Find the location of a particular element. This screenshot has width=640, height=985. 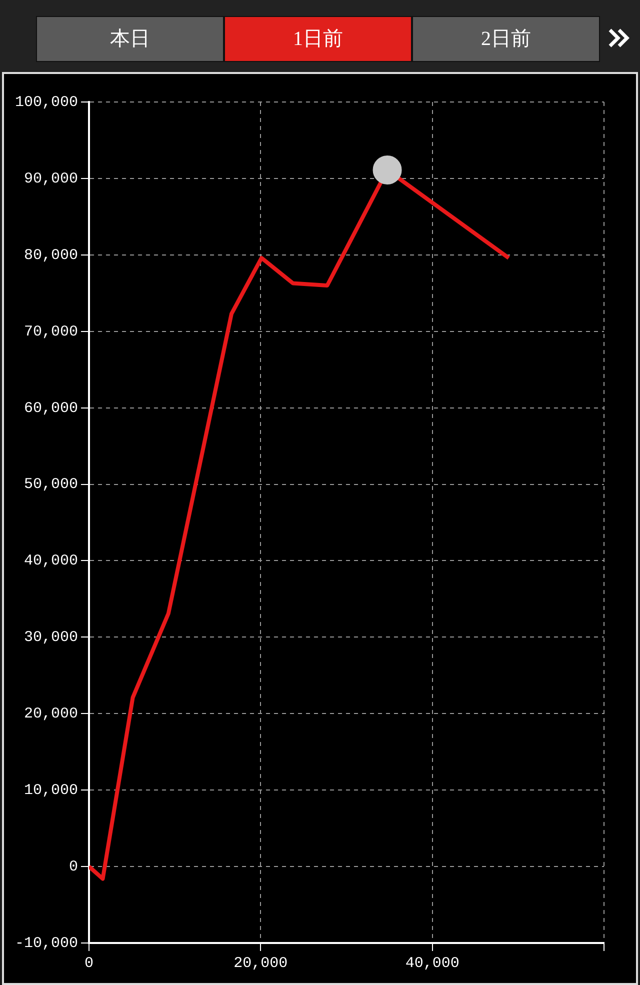

y-tick-label: 20,000 is located at coordinates (51, 714).